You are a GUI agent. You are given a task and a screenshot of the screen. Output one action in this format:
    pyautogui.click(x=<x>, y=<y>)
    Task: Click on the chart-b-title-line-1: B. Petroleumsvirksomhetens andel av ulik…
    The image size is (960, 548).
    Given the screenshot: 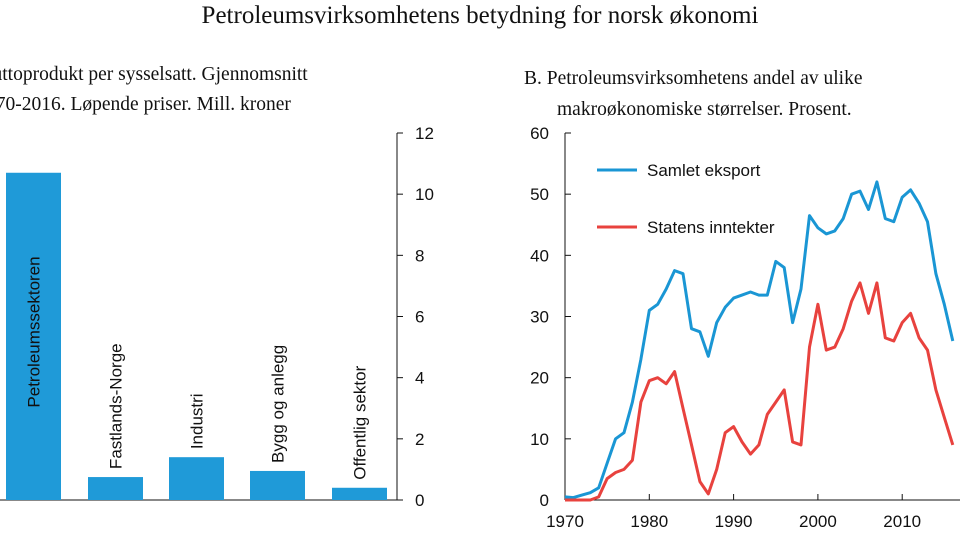 What is the action you would take?
    pyautogui.click(x=693, y=78)
    